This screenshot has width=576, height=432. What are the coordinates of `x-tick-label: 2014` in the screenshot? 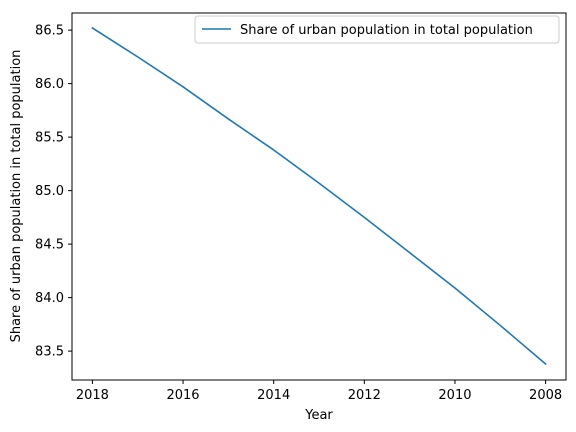 It's located at (273, 395).